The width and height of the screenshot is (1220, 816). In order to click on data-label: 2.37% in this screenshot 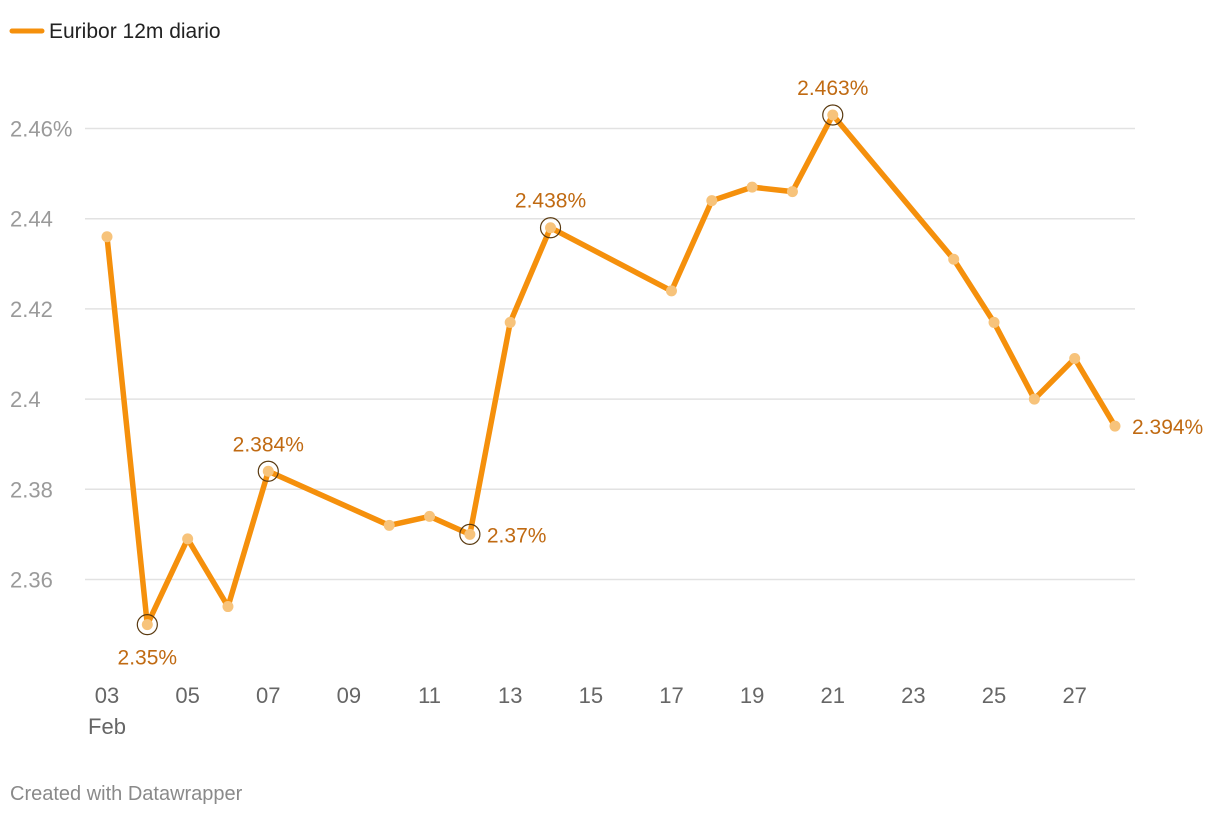, I will do `click(517, 535)`.